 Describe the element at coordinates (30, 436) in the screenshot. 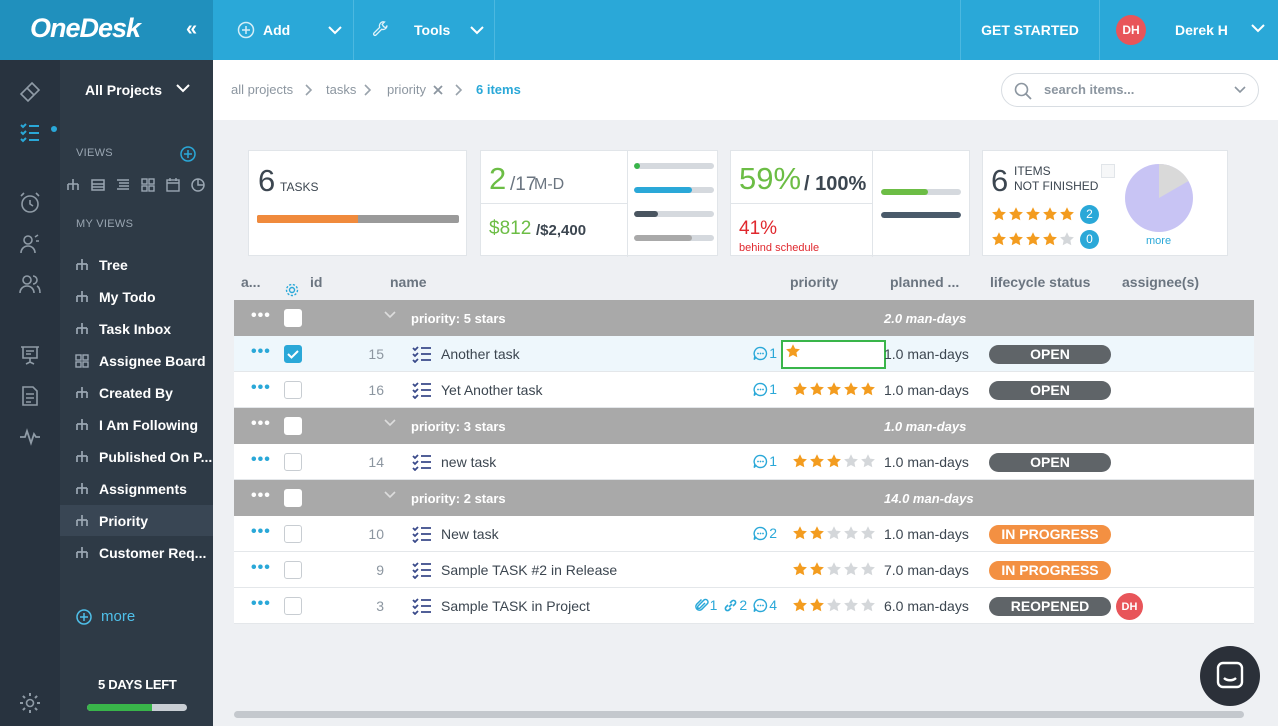

I see `activity-pulse-icon` at that location.